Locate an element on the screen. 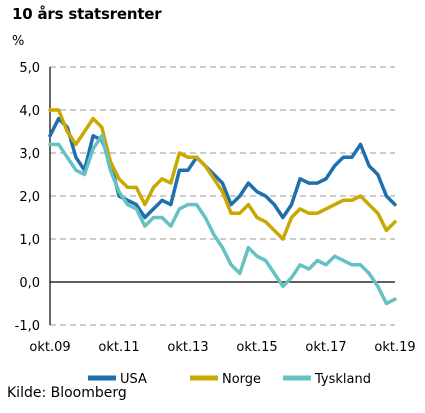 The image size is (425, 413). x-tick-label: okt.09 is located at coordinates (49, 347).